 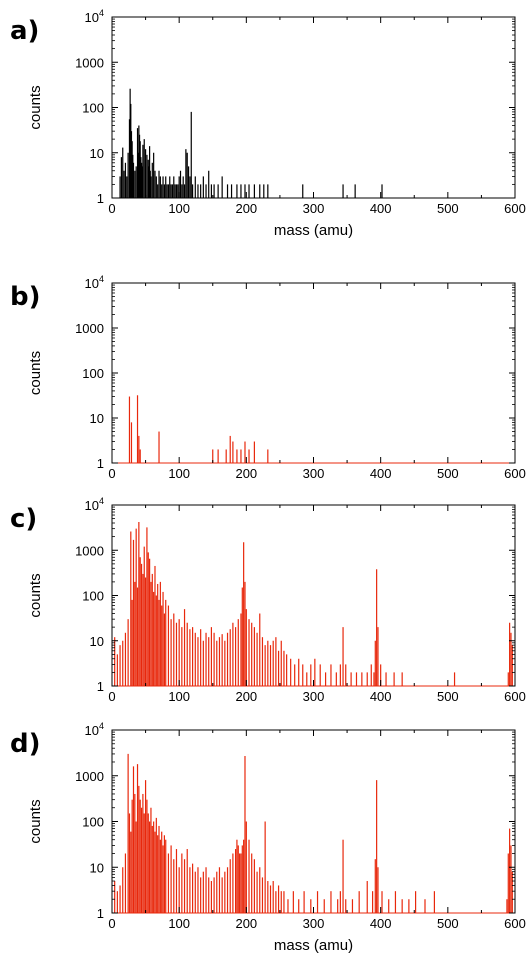 What do you see at coordinates (24, 31) in the screenshot?
I see `panel-label: a)` at bounding box center [24, 31].